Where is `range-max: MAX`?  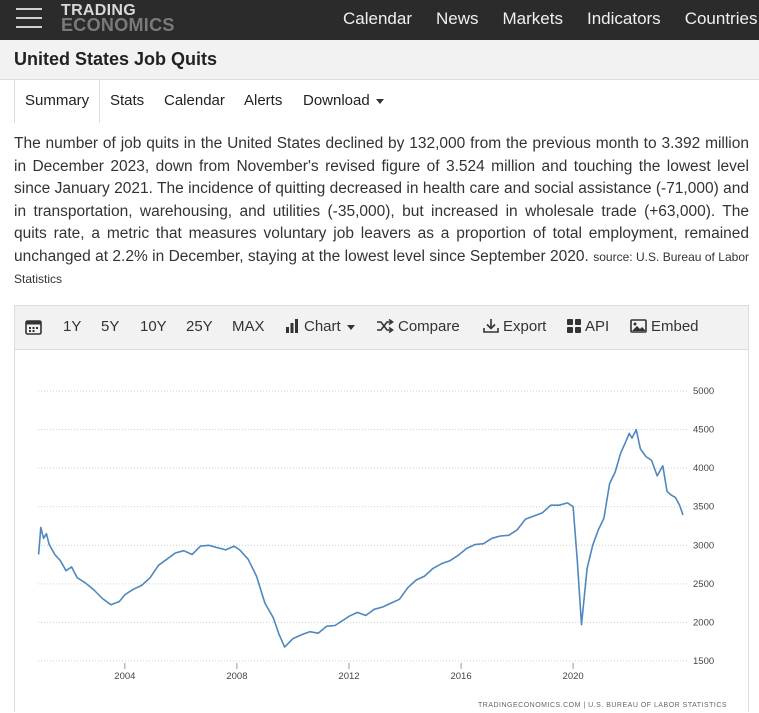
range-max: MAX is located at coordinates (248, 326).